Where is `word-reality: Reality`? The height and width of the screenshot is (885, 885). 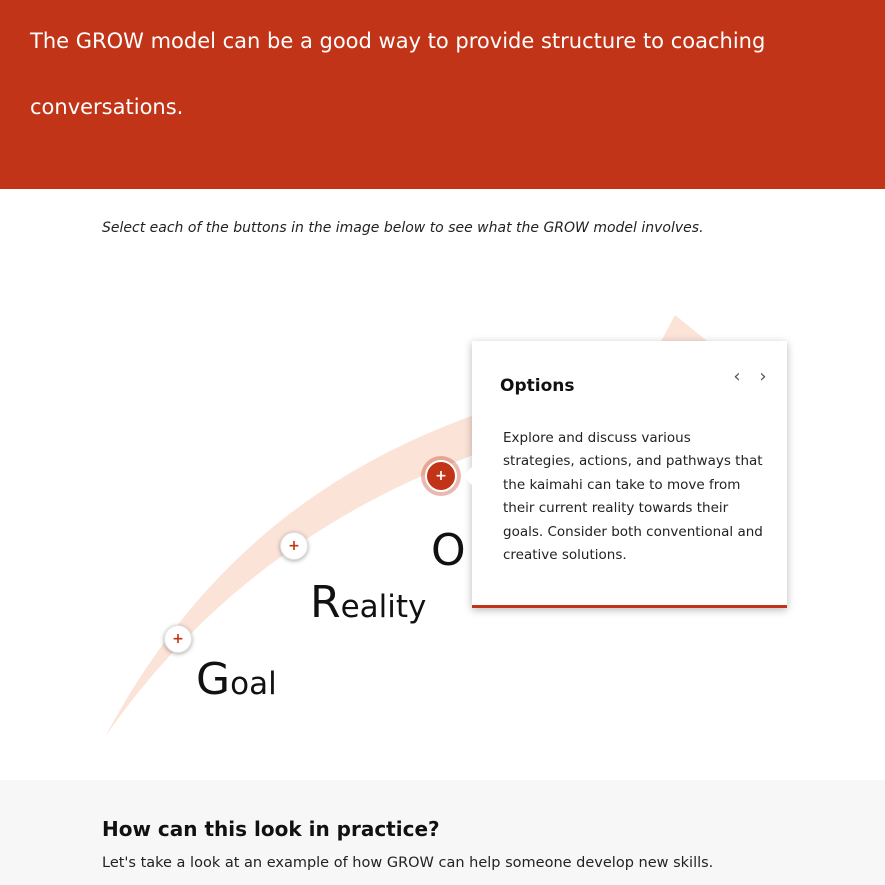
word-reality: Reality is located at coordinates (368, 603).